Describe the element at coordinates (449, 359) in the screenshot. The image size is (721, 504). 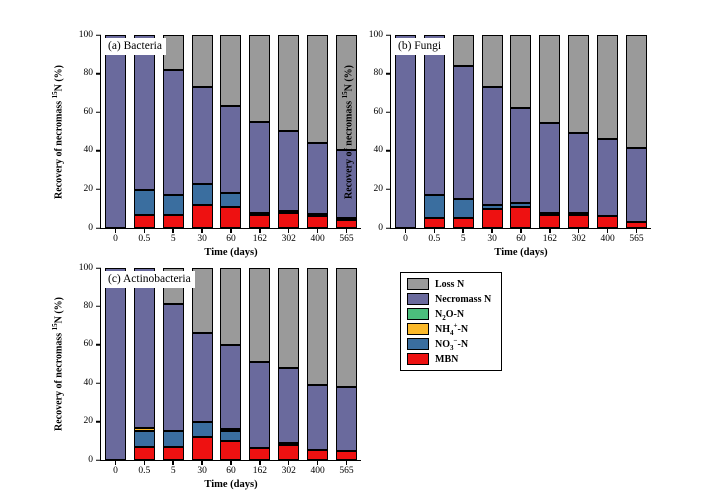
I see `legend-row-mbn: MBN` at that location.